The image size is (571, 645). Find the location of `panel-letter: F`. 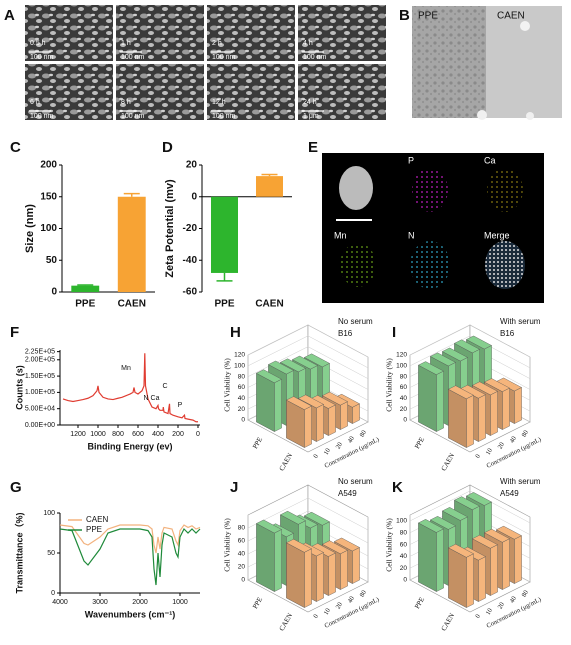

panel-letter: F is located at coordinates (14, 332).